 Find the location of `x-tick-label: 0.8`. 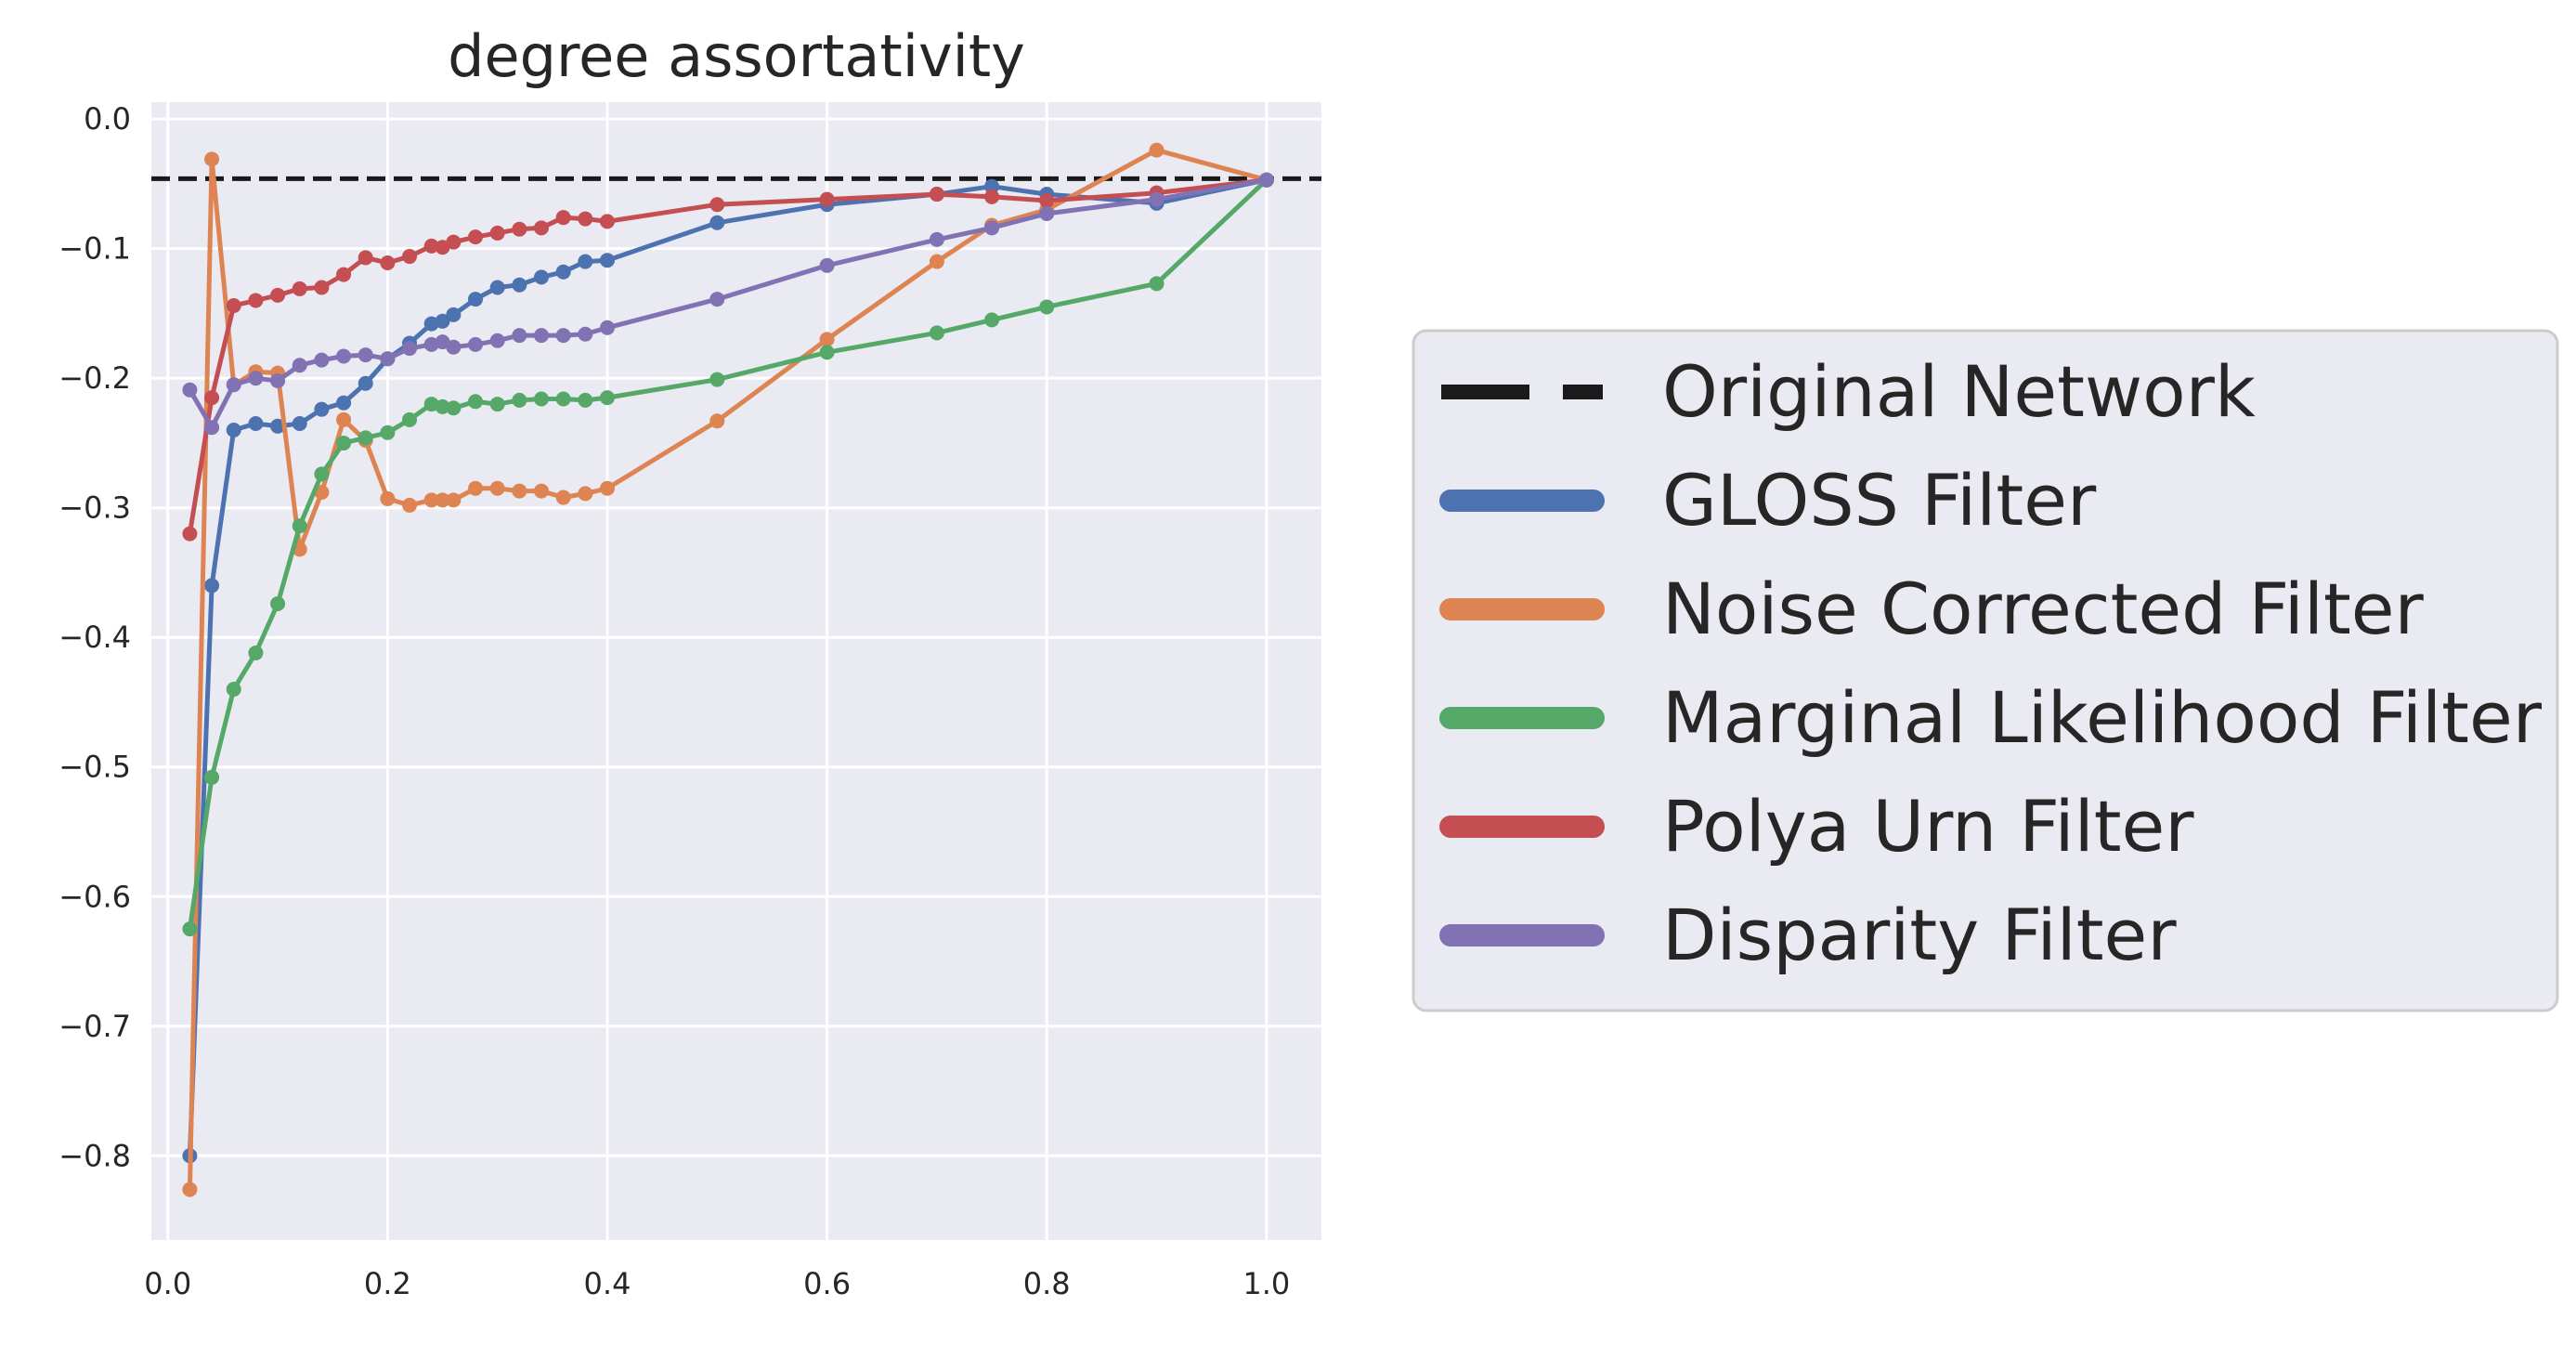

x-tick-label: 0.8 is located at coordinates (1047, 1283).